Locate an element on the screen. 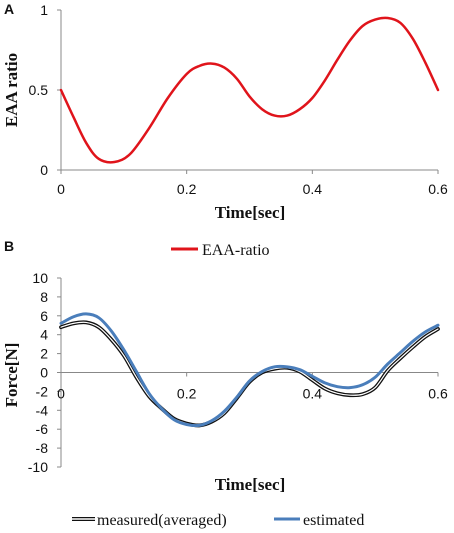 This screenshot has width=454, height=533. panel-b-y-tick-label: 6 is located at coordinates (44, 316).